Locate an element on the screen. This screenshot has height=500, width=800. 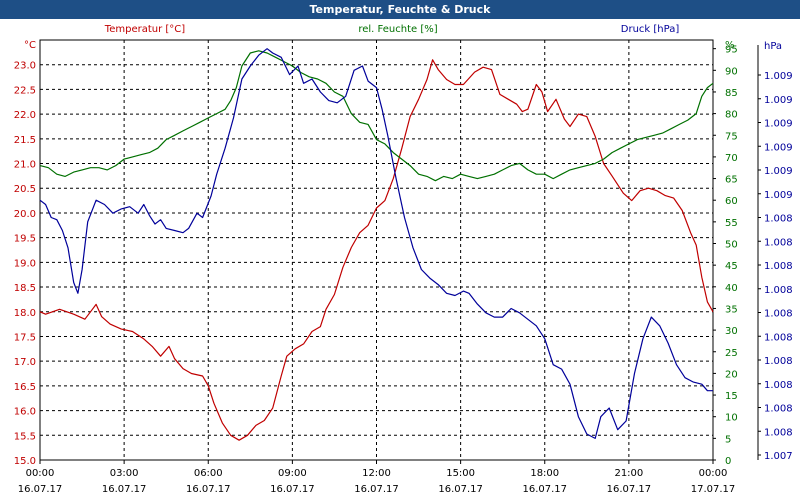
temperature-tick-label: 16.0 is located at coordinates (25, 412).